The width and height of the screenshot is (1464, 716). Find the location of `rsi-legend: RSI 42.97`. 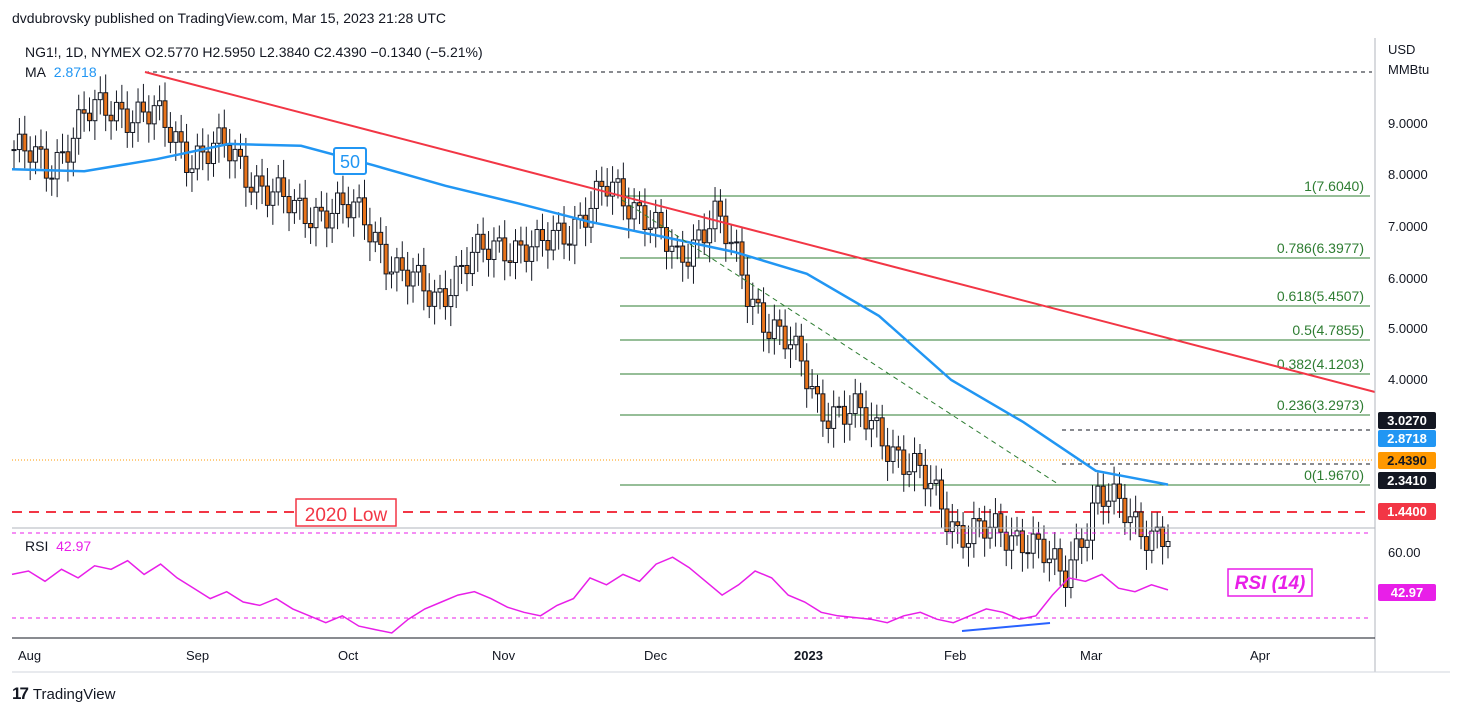

rsi-legend: RSI 42.97 is located at coordinates (58, 546).